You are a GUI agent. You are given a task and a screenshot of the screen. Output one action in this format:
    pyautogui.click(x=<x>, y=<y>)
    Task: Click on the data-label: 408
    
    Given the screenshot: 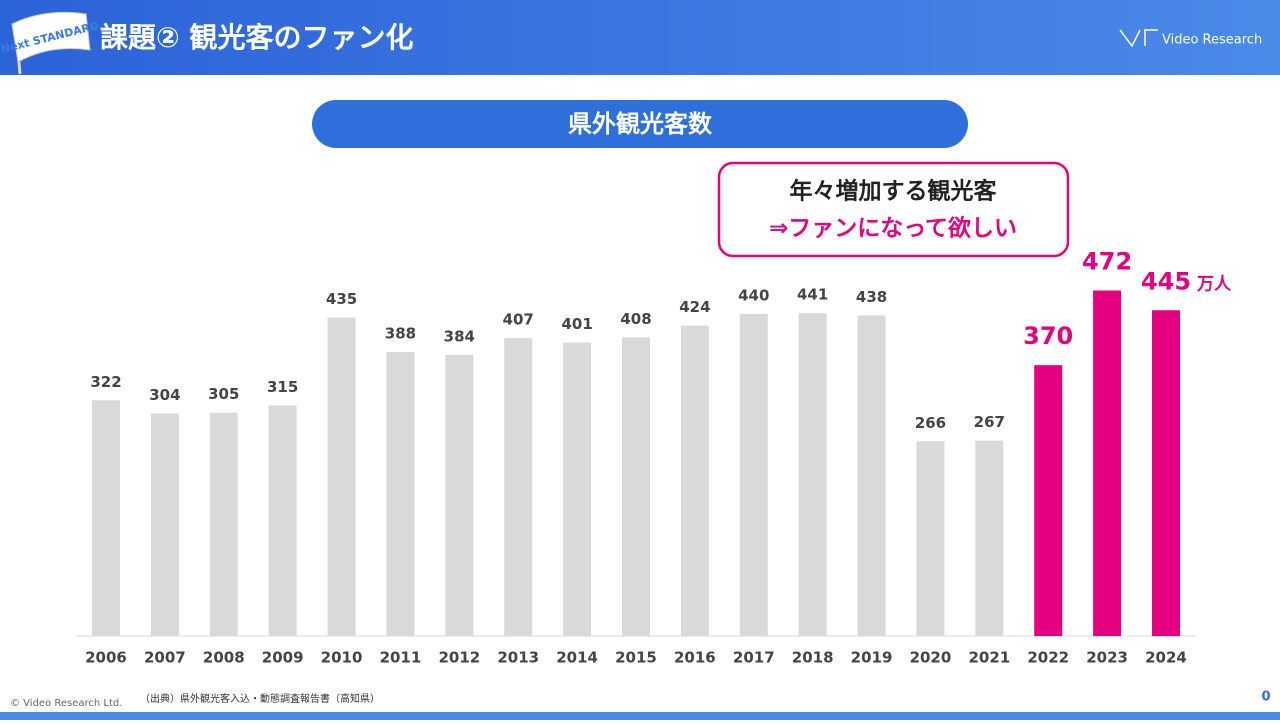 What is the action you would take?
    pyautogui.click(x=635, y=319)
    